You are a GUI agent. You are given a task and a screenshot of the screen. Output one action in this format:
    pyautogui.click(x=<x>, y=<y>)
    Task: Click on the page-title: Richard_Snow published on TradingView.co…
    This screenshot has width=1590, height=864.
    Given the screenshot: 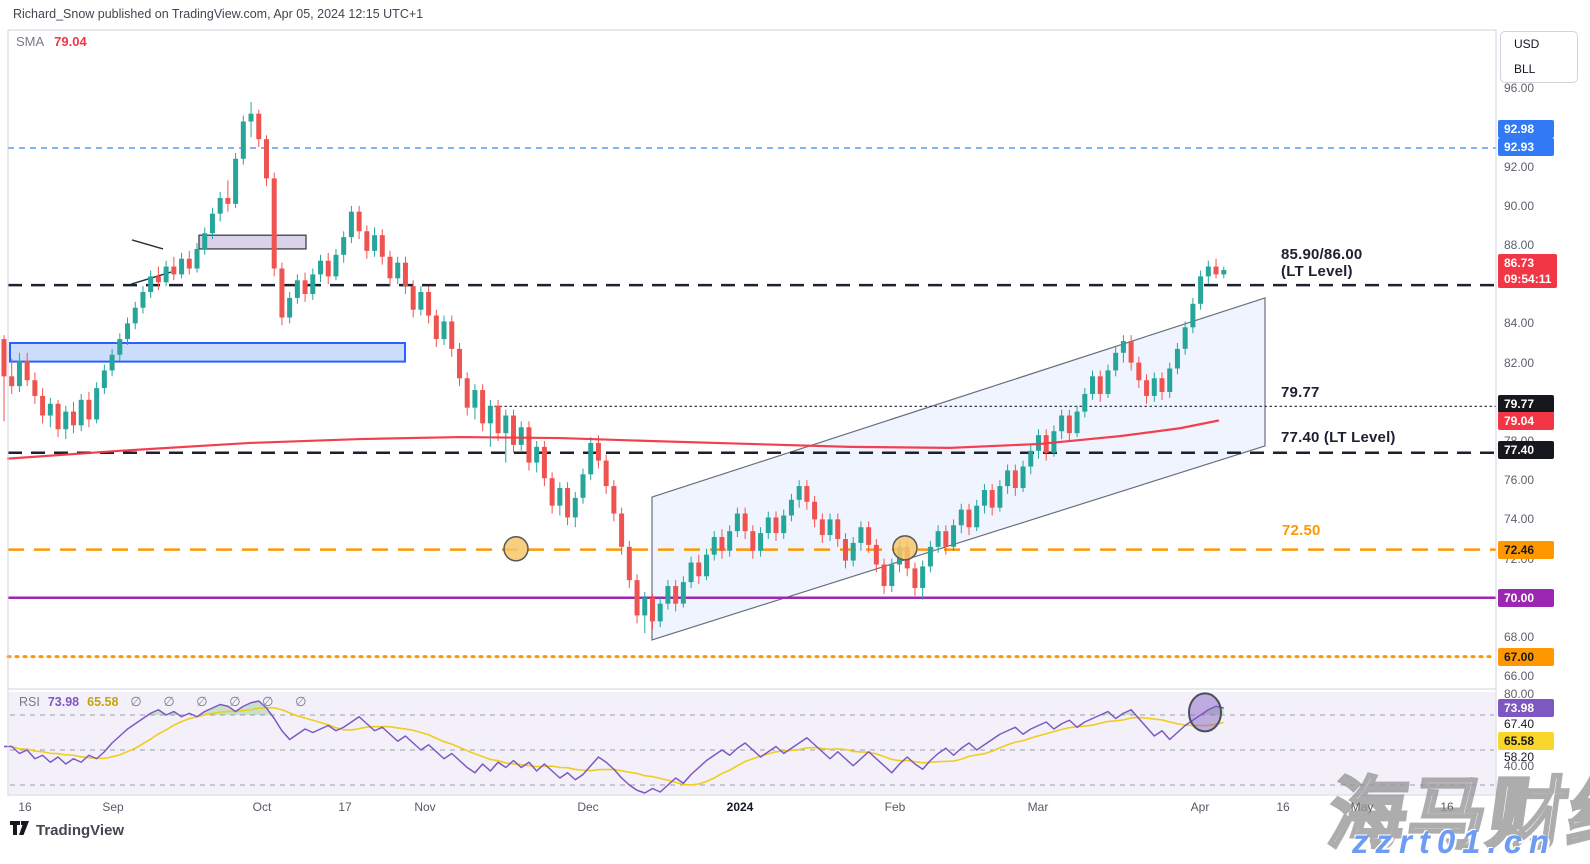 What is the action you would take?
    pyautogui.click(x=218, y=14)
    